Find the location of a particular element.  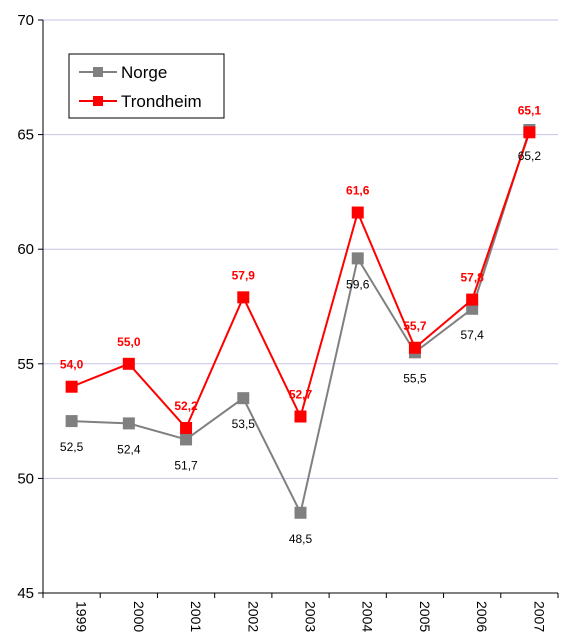

x-tick-label-2002: 2002 is located at coordinates (253, 616).